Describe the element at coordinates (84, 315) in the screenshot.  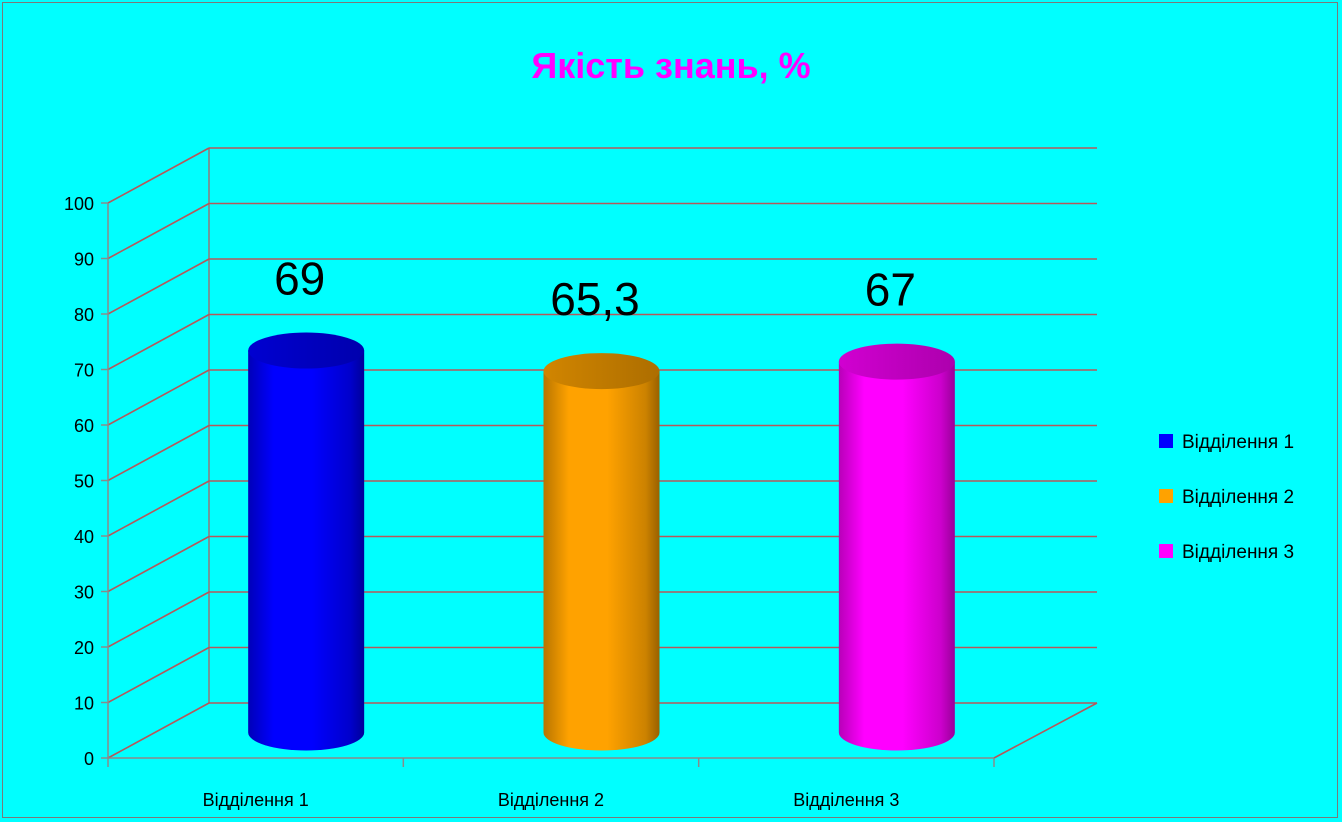
I see `y-tick-label: 80` at that location.